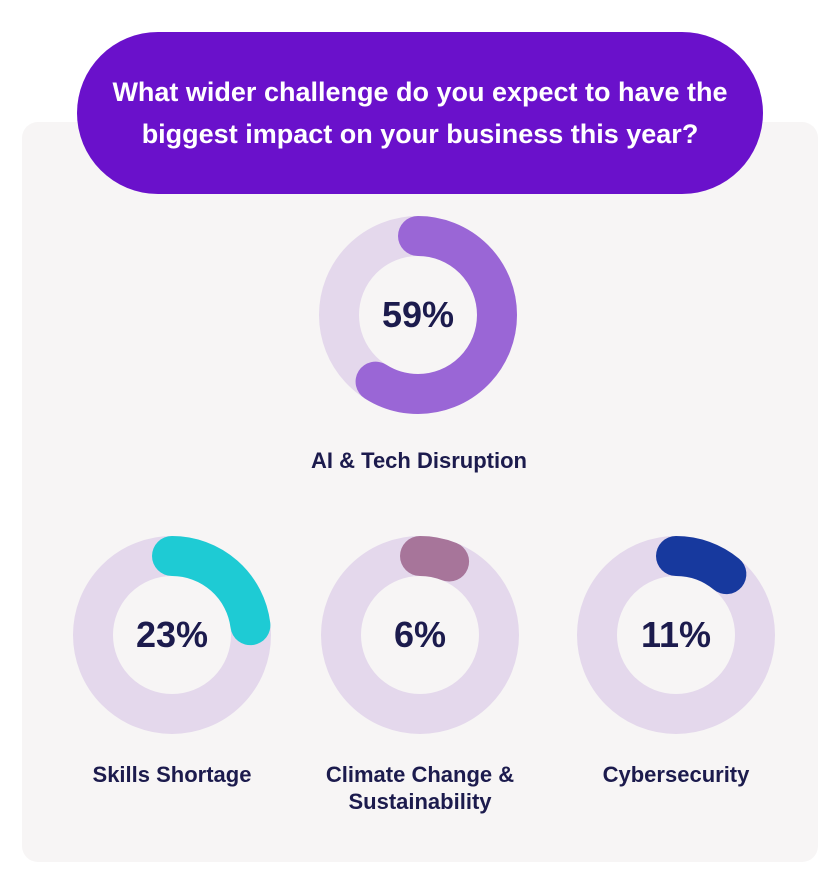 The width and height of the screenshot is (838, 879). What do you see at coordinates (420, 788) in the screenshot?
I see `category-label: Climate Change & Sustainability` at bounding box center [420, 788].